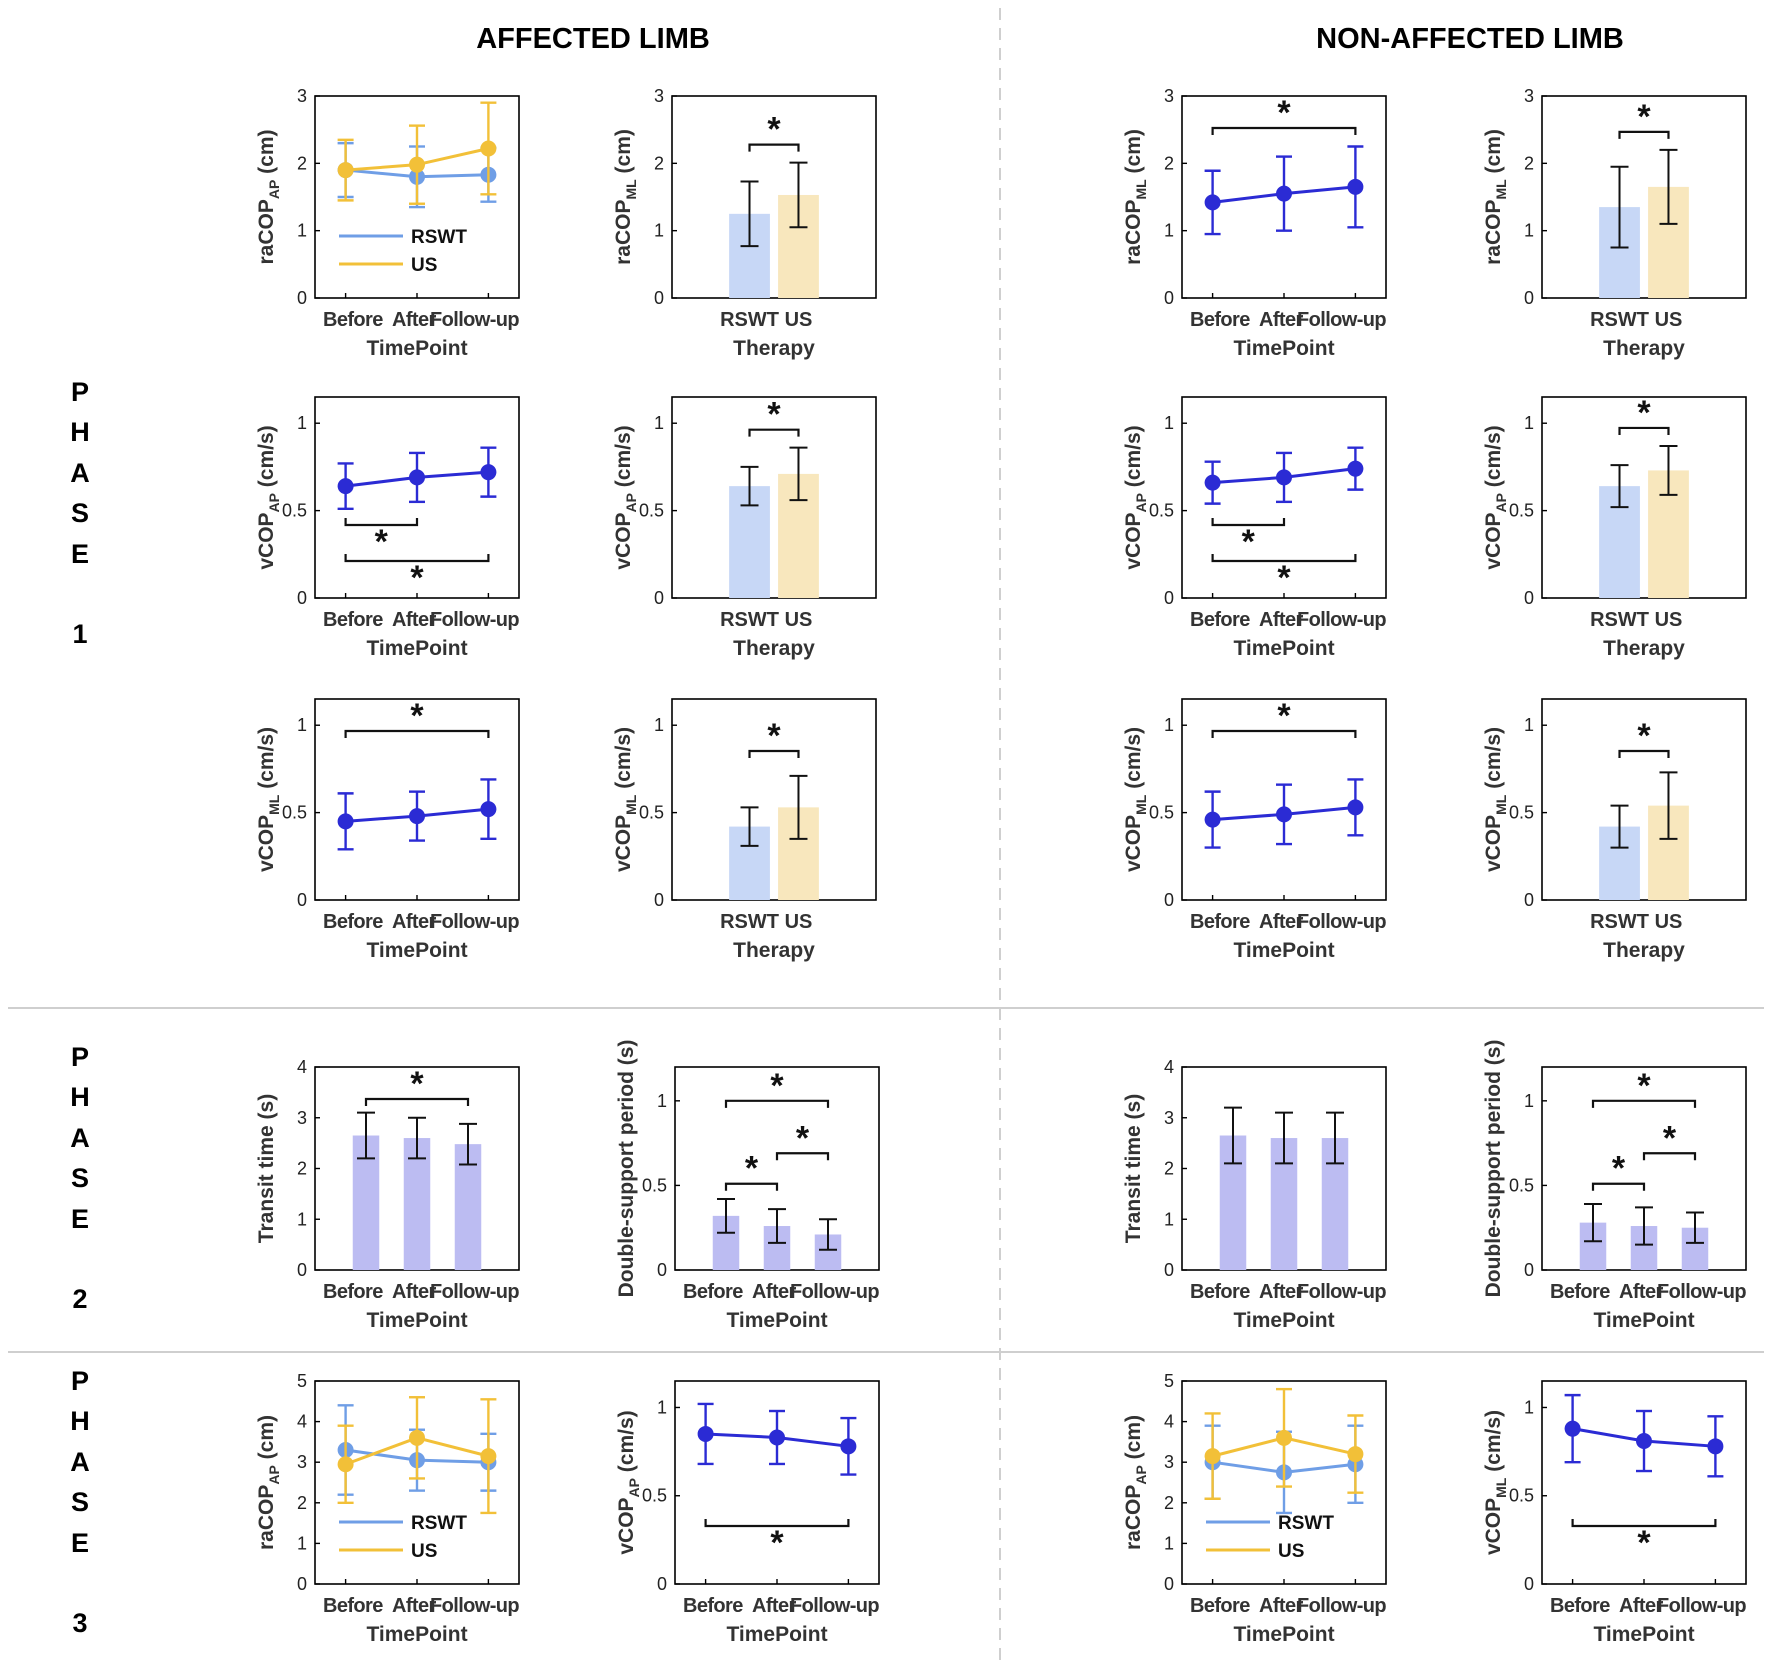 This screenshot has height=1666, width=1772. What do you see at coordinates (1135, 1482) in the screenshot?
I see `y-axis-label: raCOPAP (cm)` at bounding box center [1135, 1482].